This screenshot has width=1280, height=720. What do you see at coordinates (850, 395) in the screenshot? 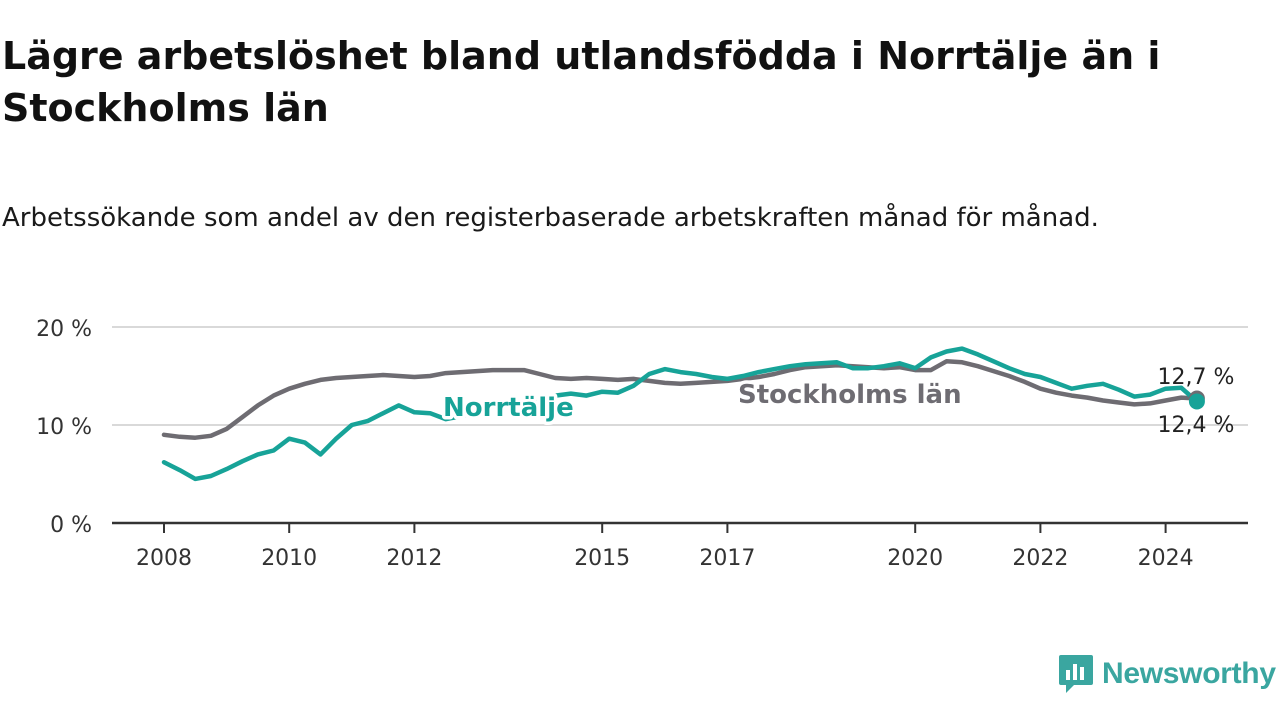
I see `stockholm-series-label: Stockholms län` at bounding box center [850, 395].